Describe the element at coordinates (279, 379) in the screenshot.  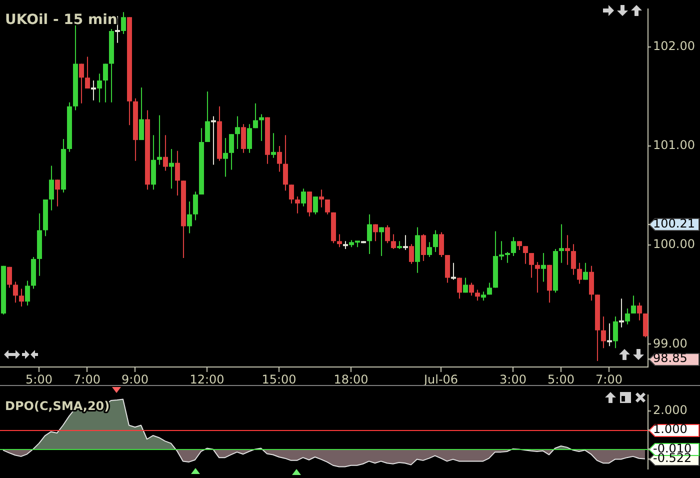
I see `x-tick-label: 15:00` at that location.